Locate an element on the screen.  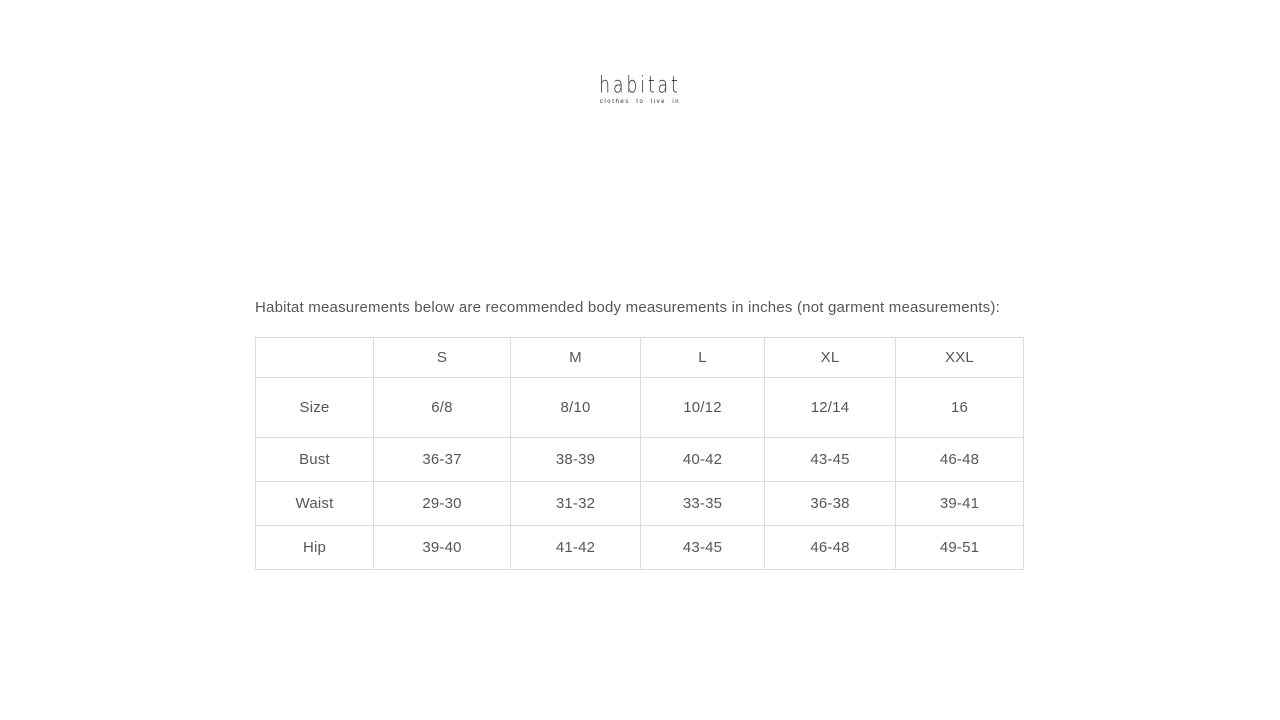
size-chart-measurement-cell: 12/14 is located at coordinates (830, 407).